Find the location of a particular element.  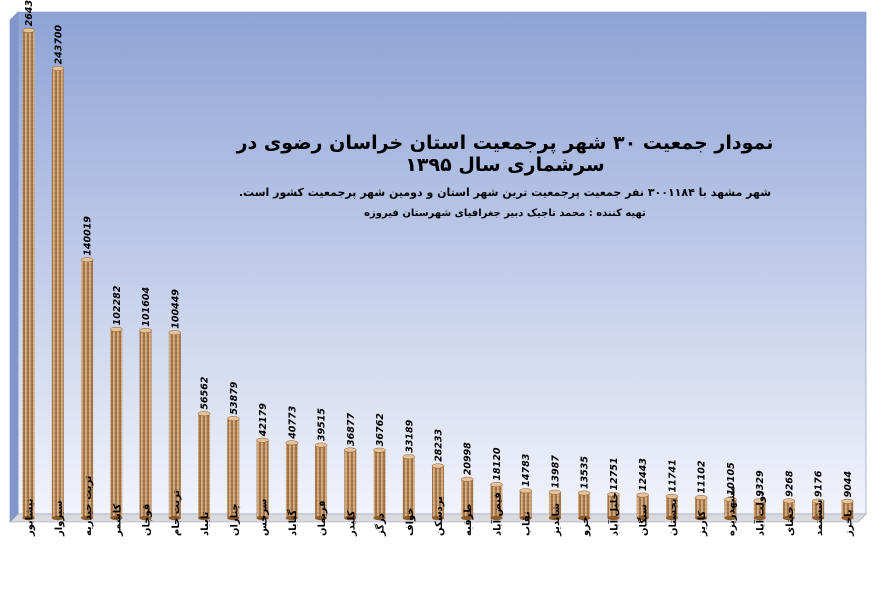

category-label: فریمان is located at coordinates (322, 518).